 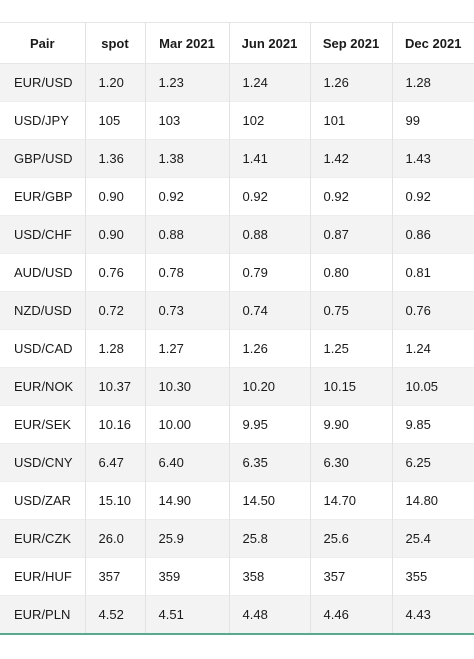 What do you see at coordinates (433, 462) in the screenshot?
I see `dec-2021-cell: 6.25` at bounding box center [433, 462].